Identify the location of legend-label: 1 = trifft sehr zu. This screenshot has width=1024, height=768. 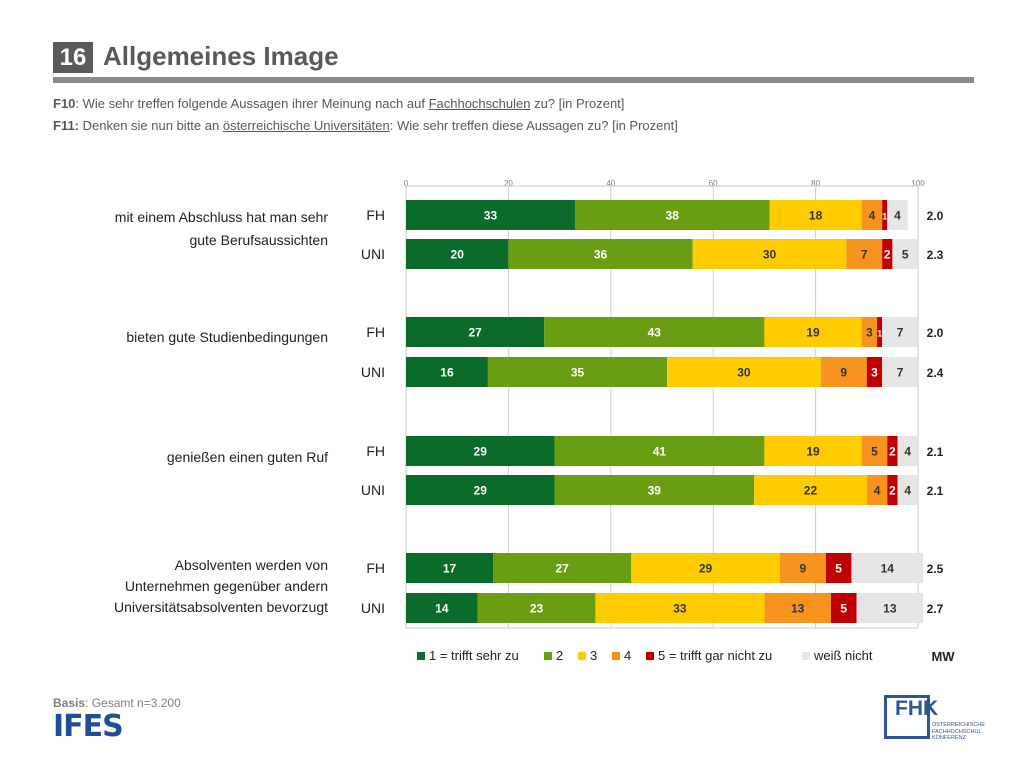
(474, 655).